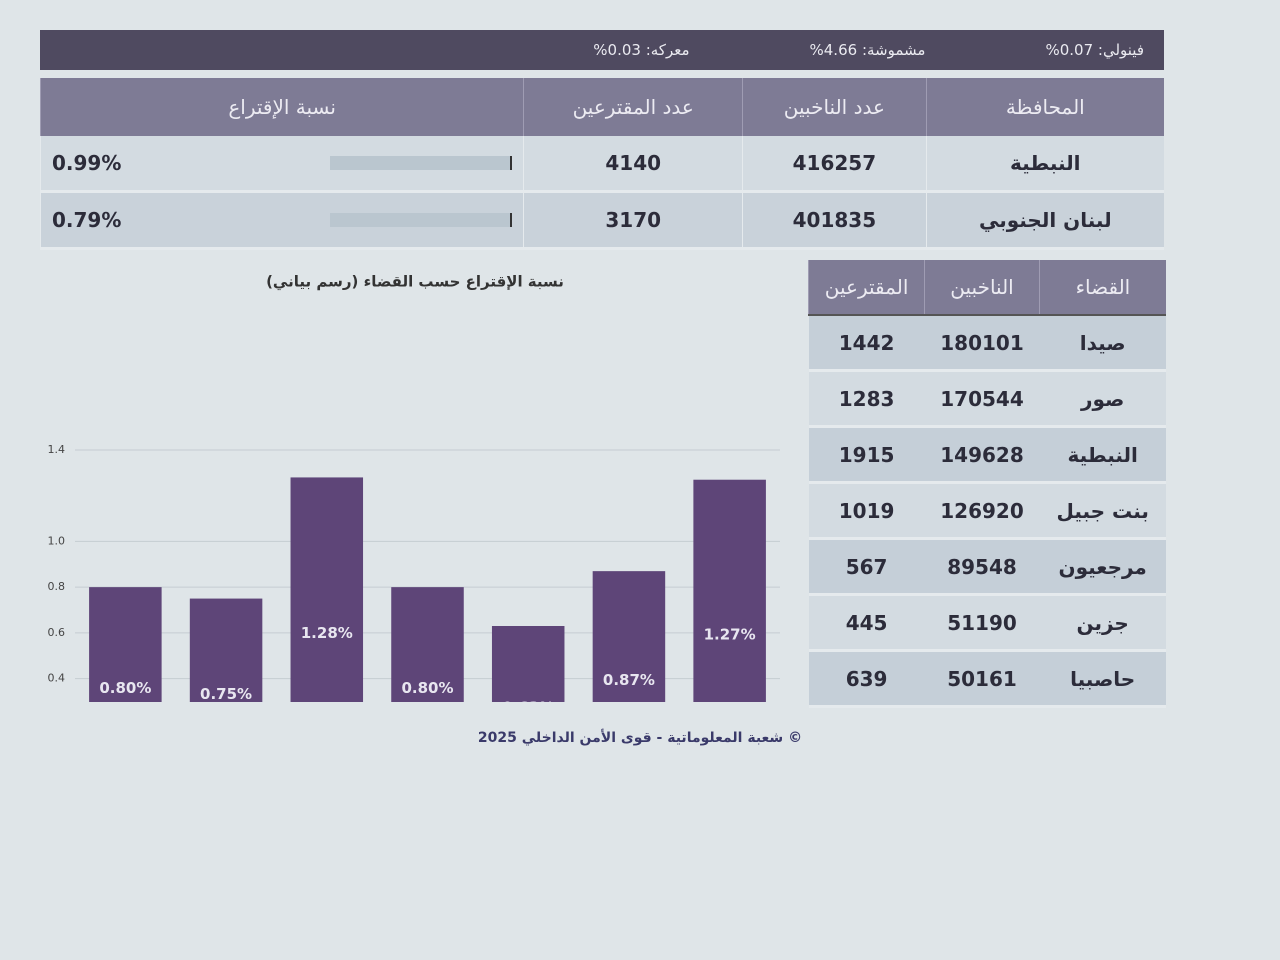  What do you see at coordinates (834, 107) in the screenshot?
I see `column-header: عدد الناخبين` at bounding box center [834, 107].